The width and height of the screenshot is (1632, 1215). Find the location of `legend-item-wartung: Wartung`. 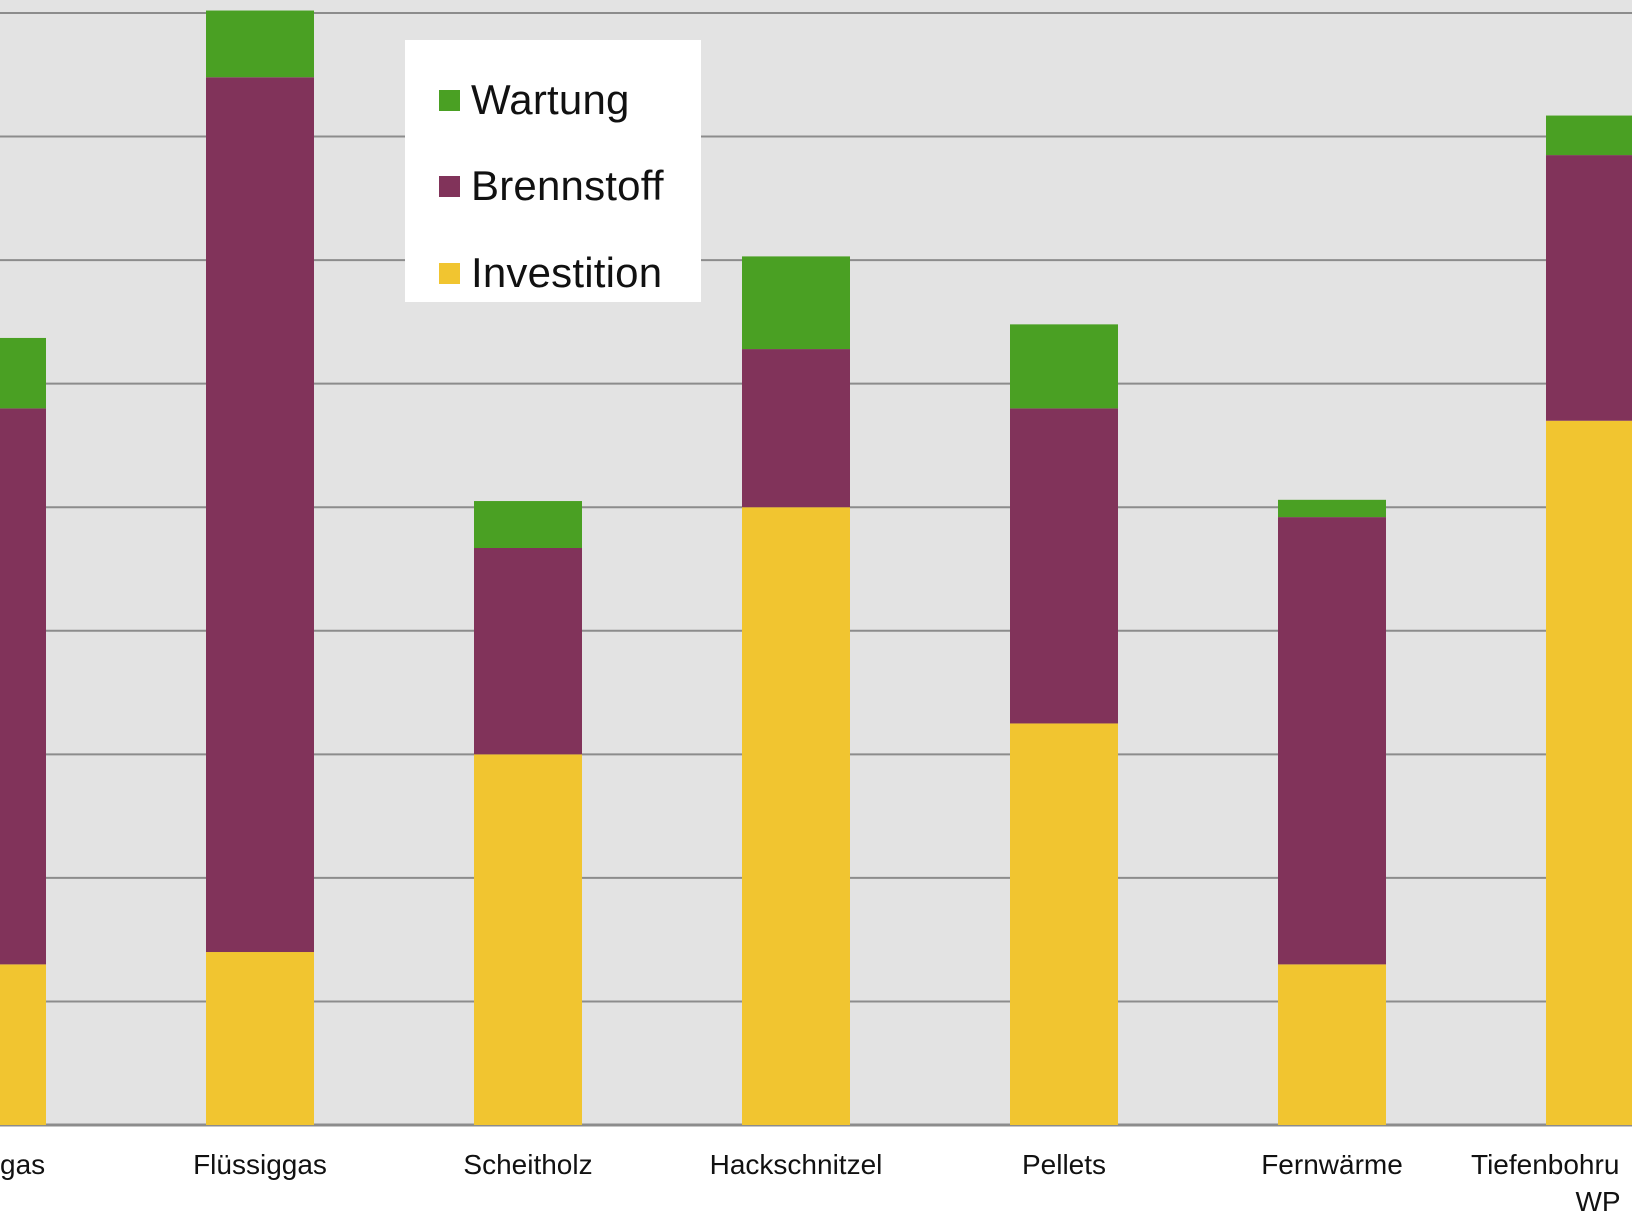

legend-item-wartung: Wartung is located at coordinates (534, 100).